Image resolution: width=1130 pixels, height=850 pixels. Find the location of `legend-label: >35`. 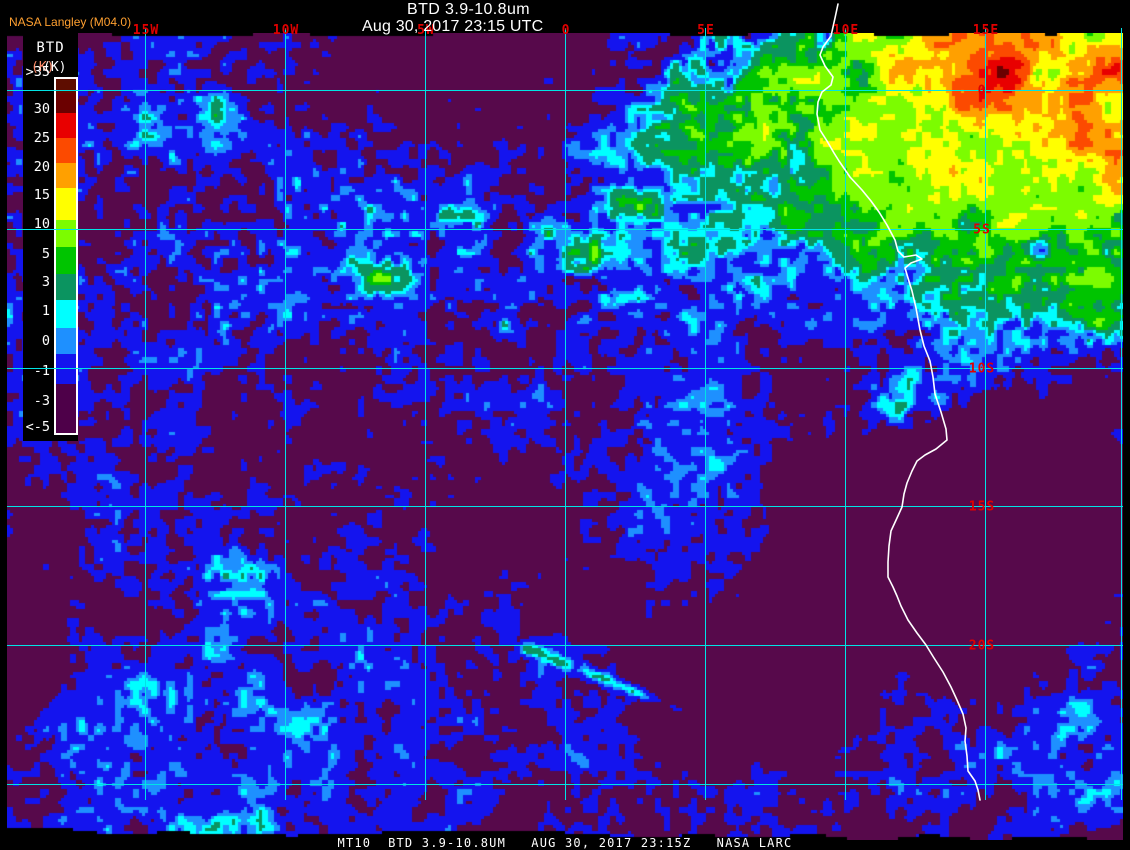

legend-label: >35 is located at coordinates (37, 72).